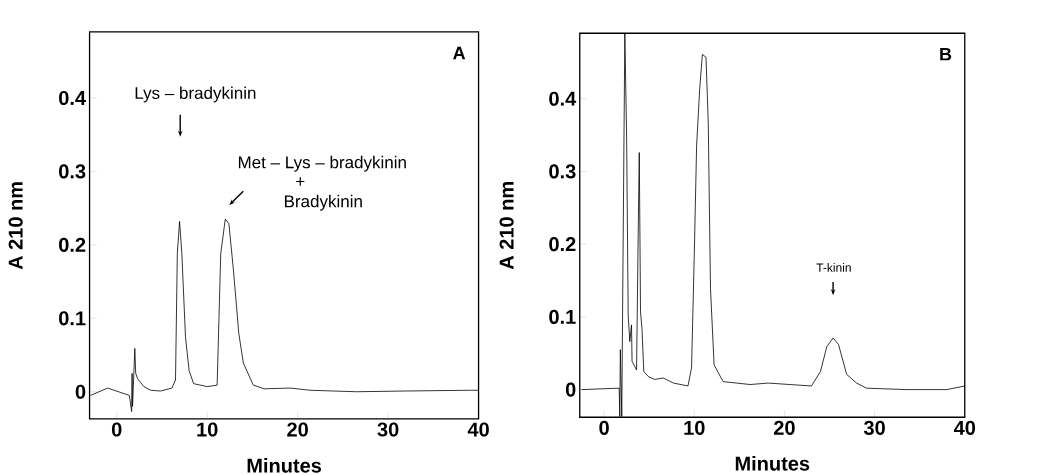 This screenshot has height=474, width=1043. What do you see at coordinates (459, 53) in the screenshot?
I see `text: A` at bounding box center [459, 53].